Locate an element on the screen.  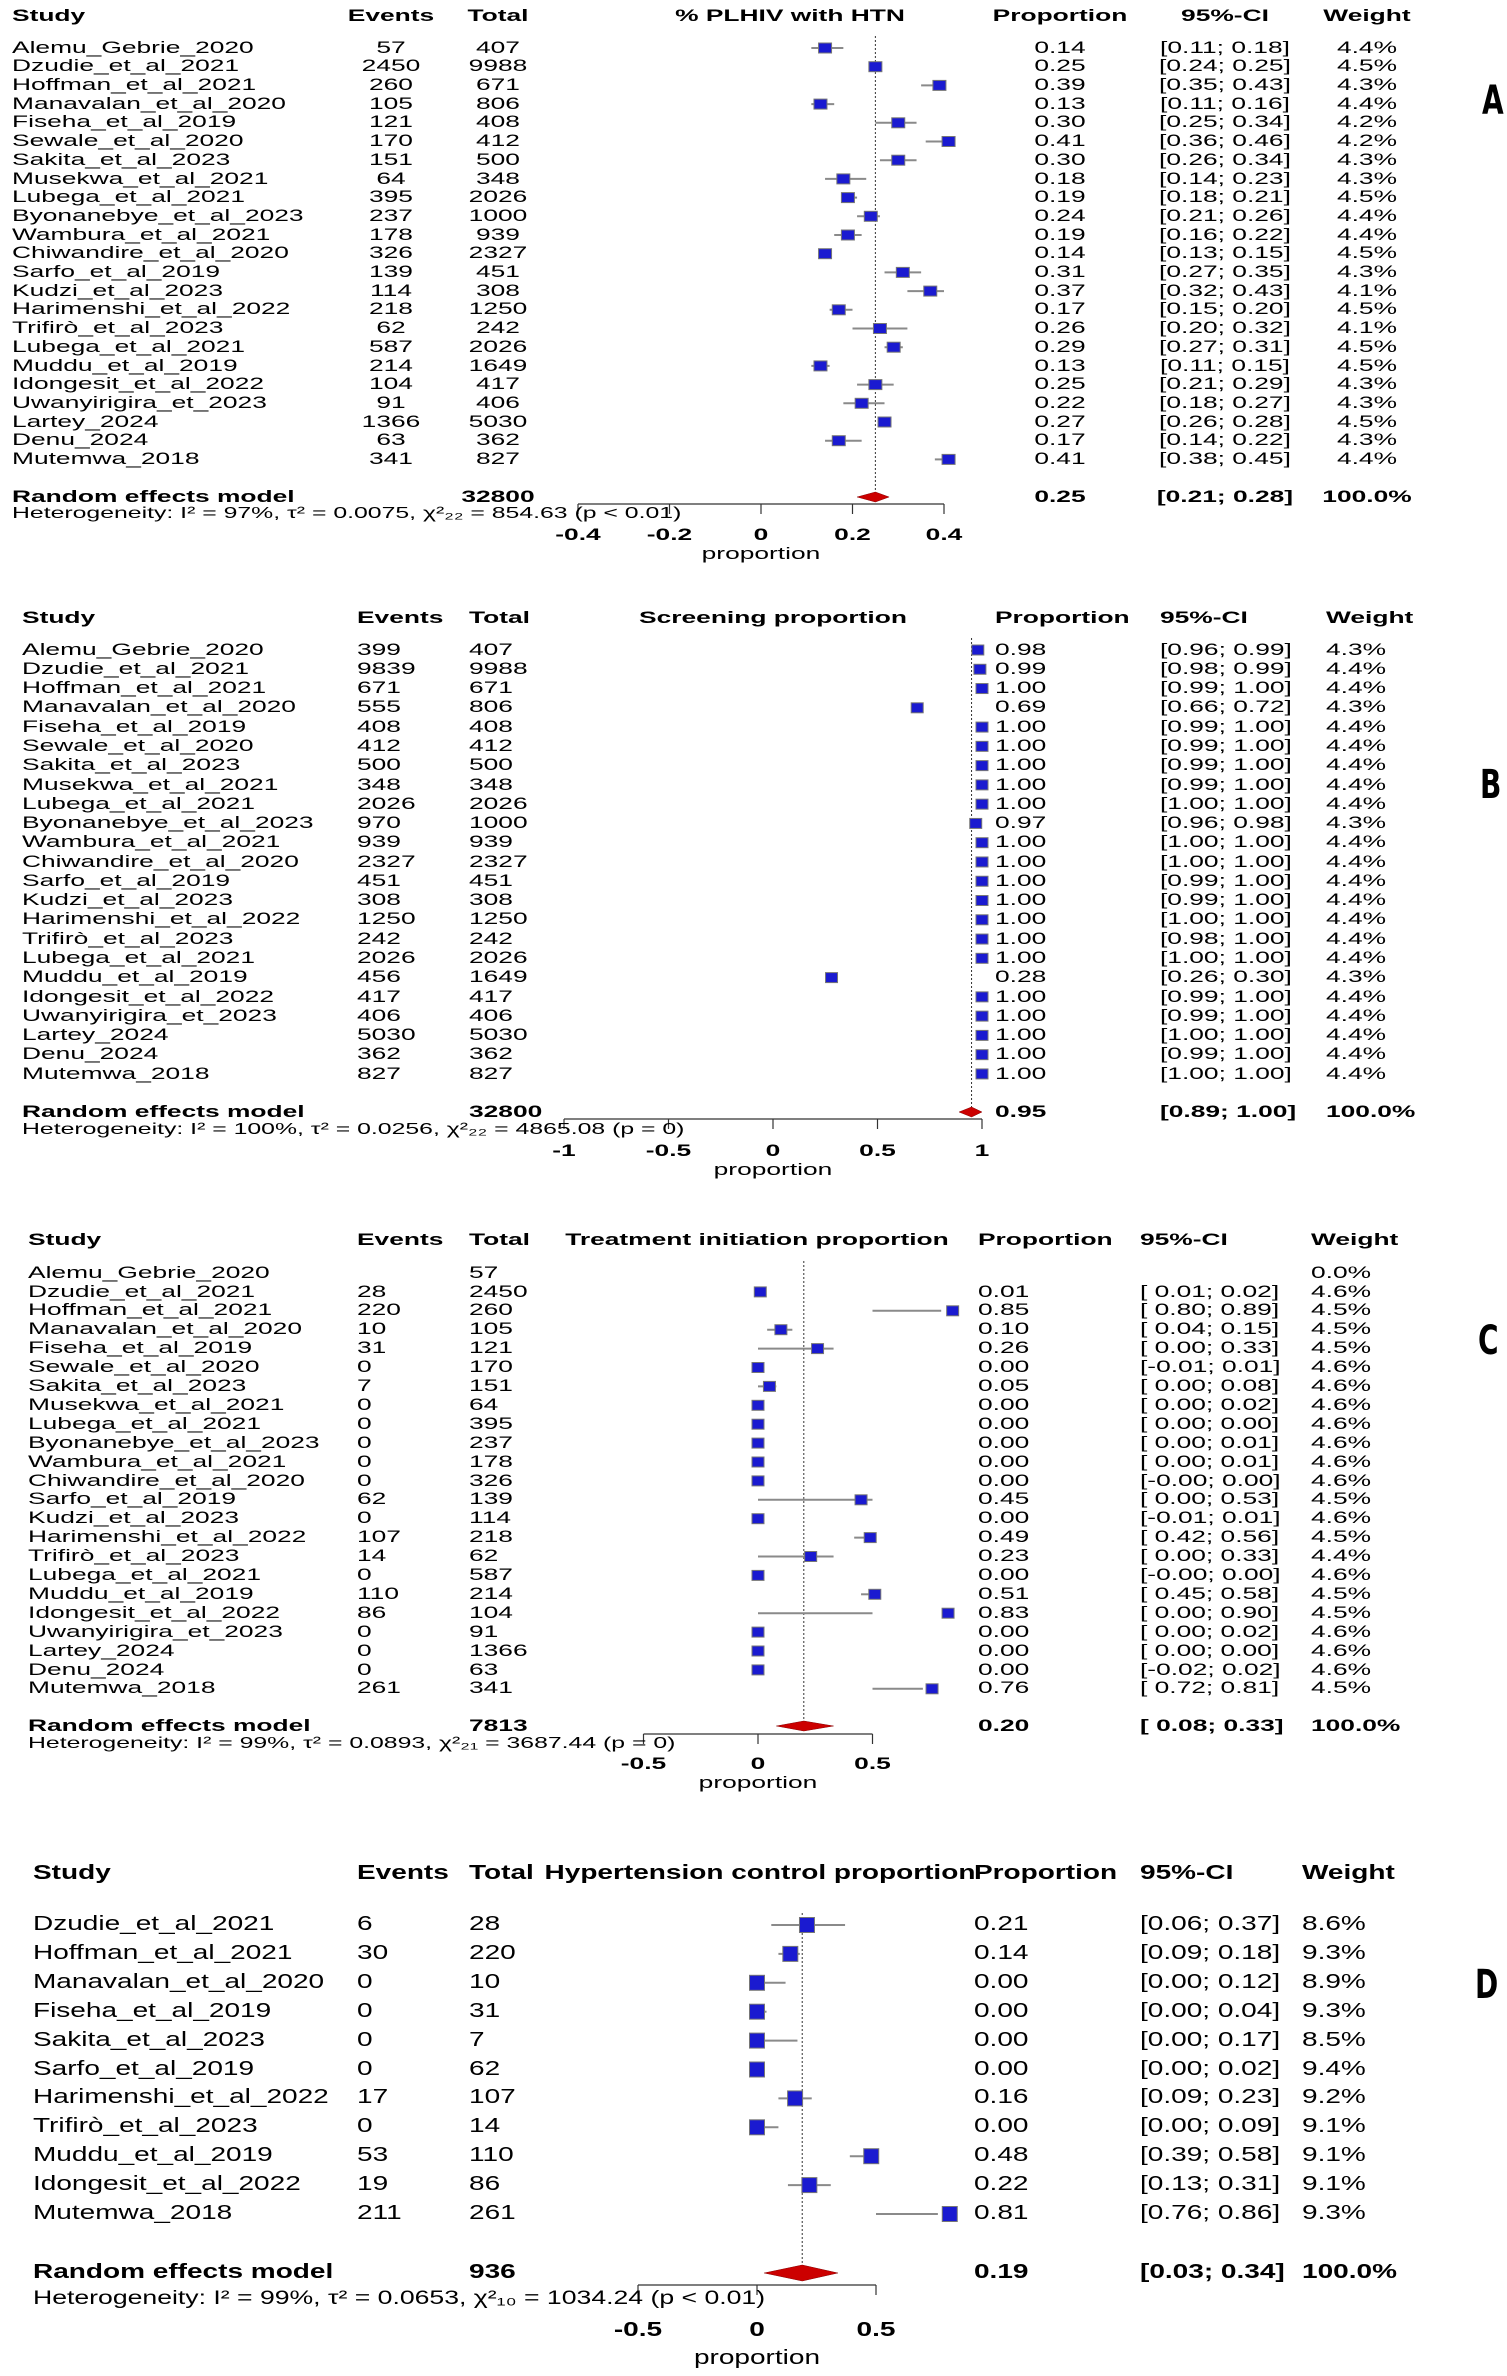
panel-label: B is located at coordinates (1491, 785).